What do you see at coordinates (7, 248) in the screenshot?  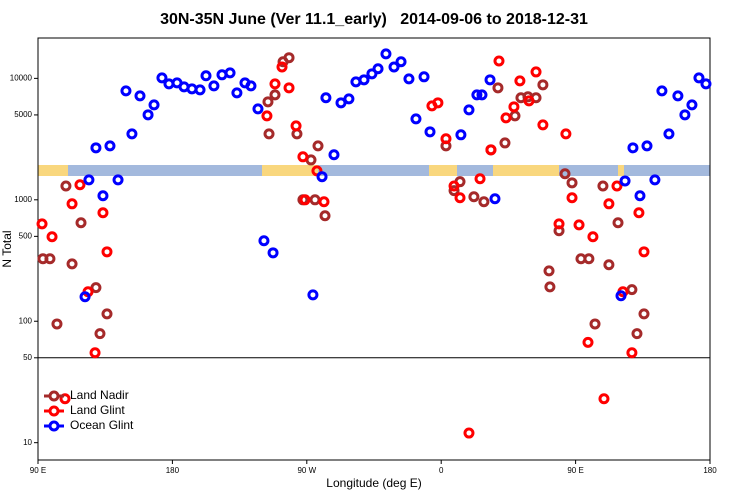 I see `y-axis-label: N Total` at bounding box center [7, 248].